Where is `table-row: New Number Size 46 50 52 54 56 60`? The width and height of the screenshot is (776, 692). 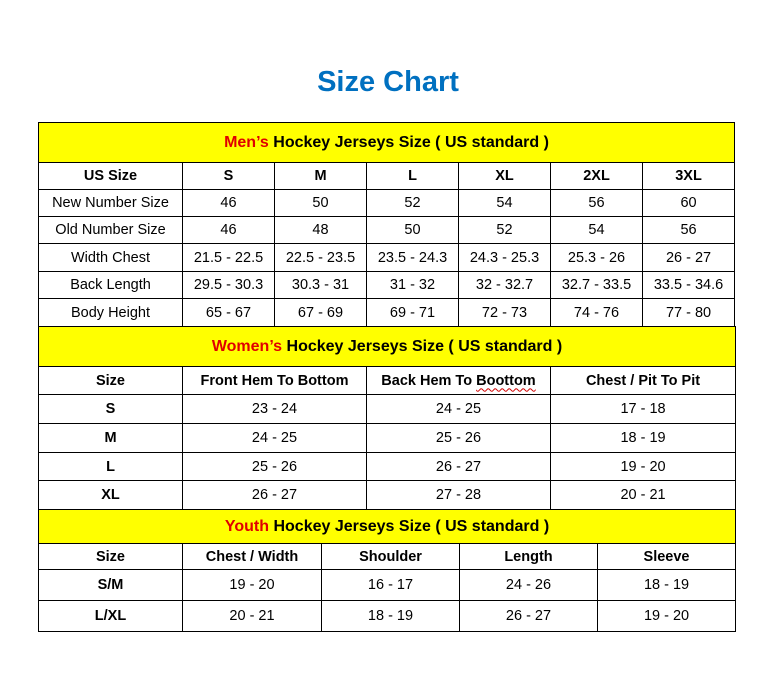 table-row: New Number Size 46 50 52 54 56 60 is located at coordinates (387, 203).